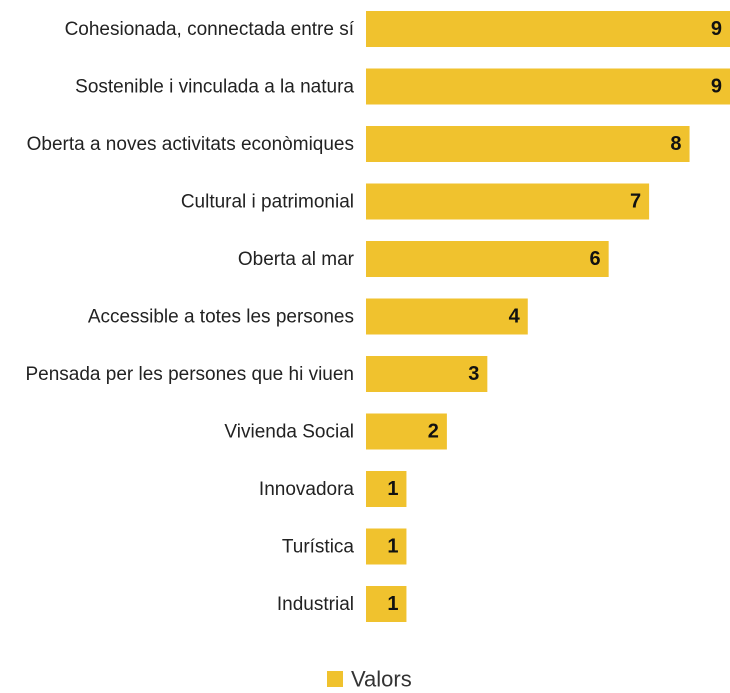  Describe the element at coordinates (307, 489) in the screenshot. I see `category-label: Innovadora` at that location.